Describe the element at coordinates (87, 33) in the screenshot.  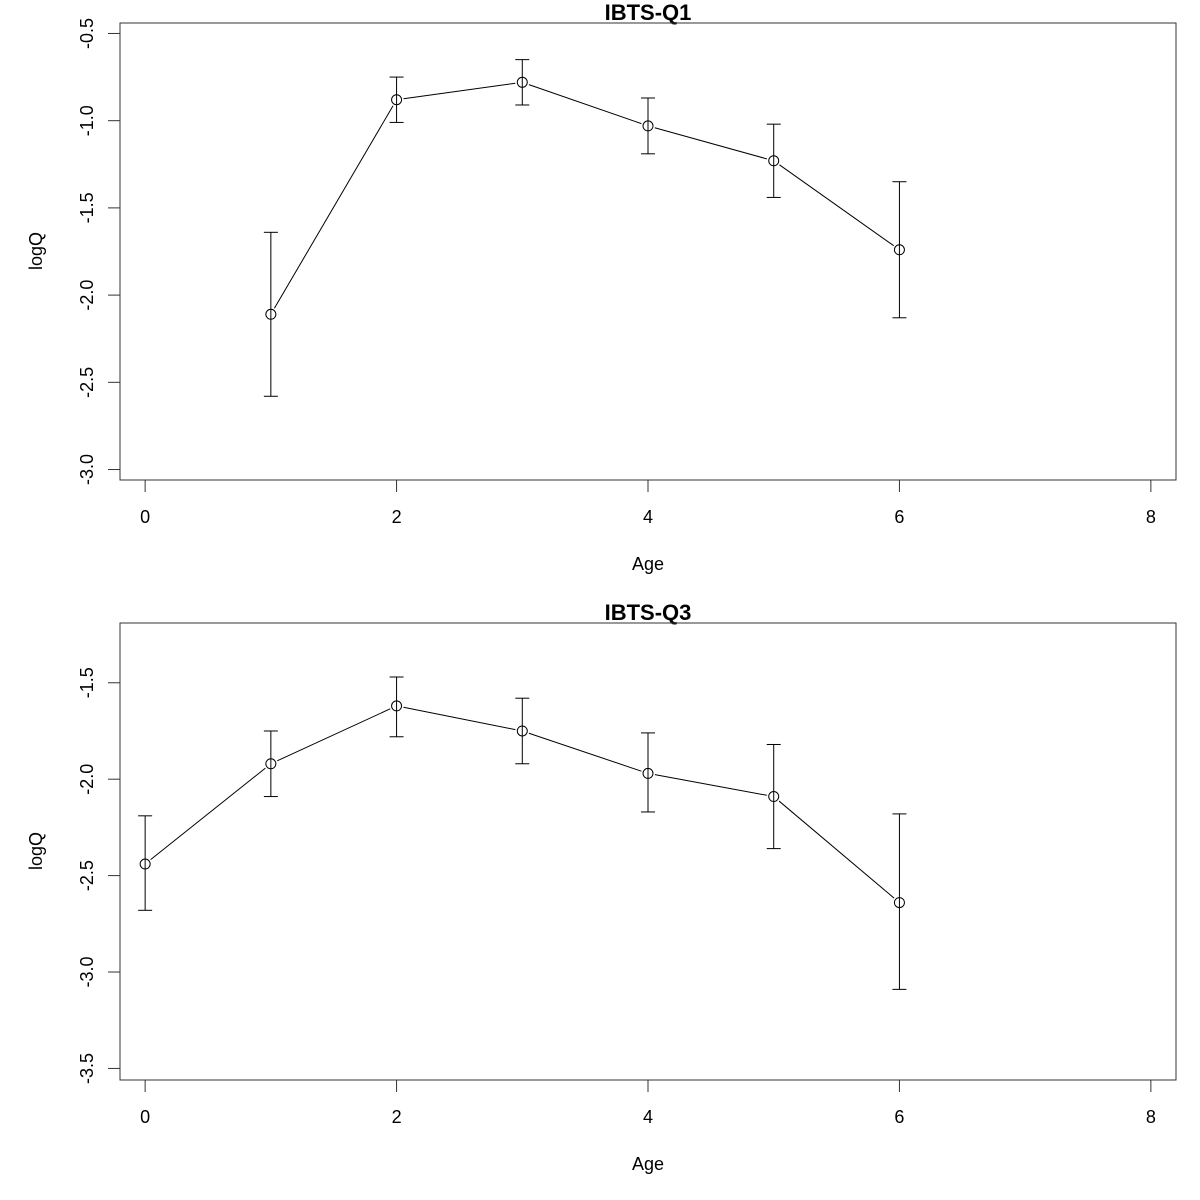
I see `y-tick-label: -0.5` at that location.